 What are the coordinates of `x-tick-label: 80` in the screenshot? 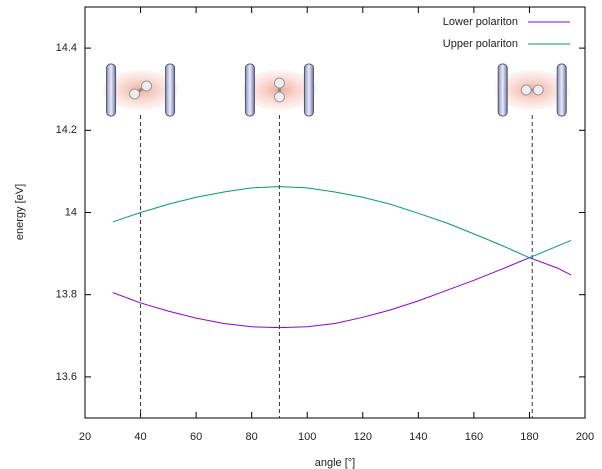 It's located at (252, 437).